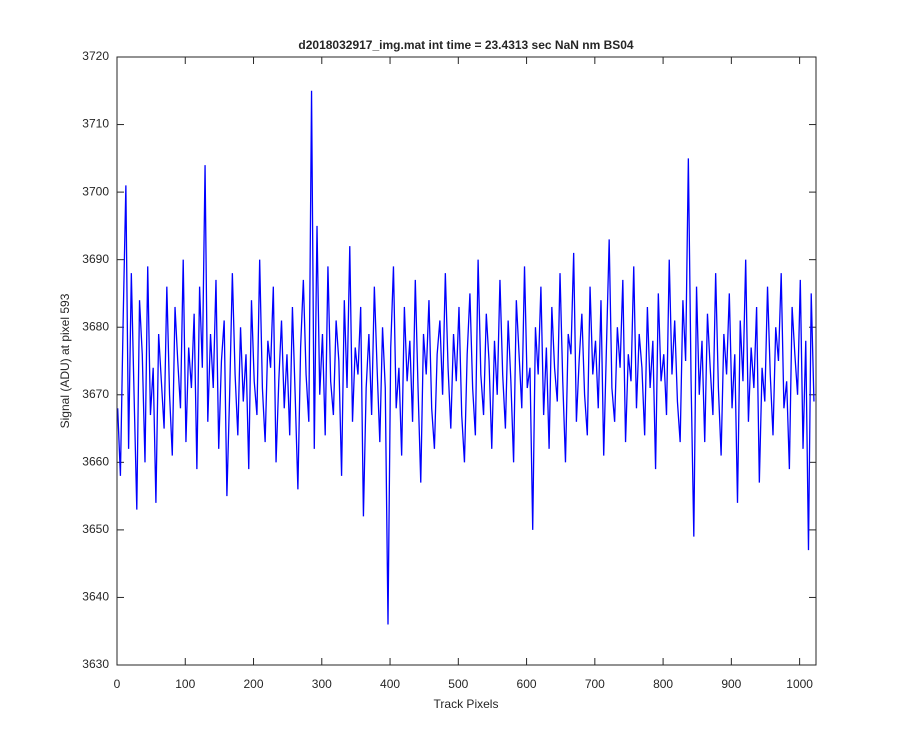 The height and width of the screenshot is (750, 900). What do you see at coordinates (95, 191) in the screenshot?
I see `y-tick-label: 3700` at bounding box center [95, 191].